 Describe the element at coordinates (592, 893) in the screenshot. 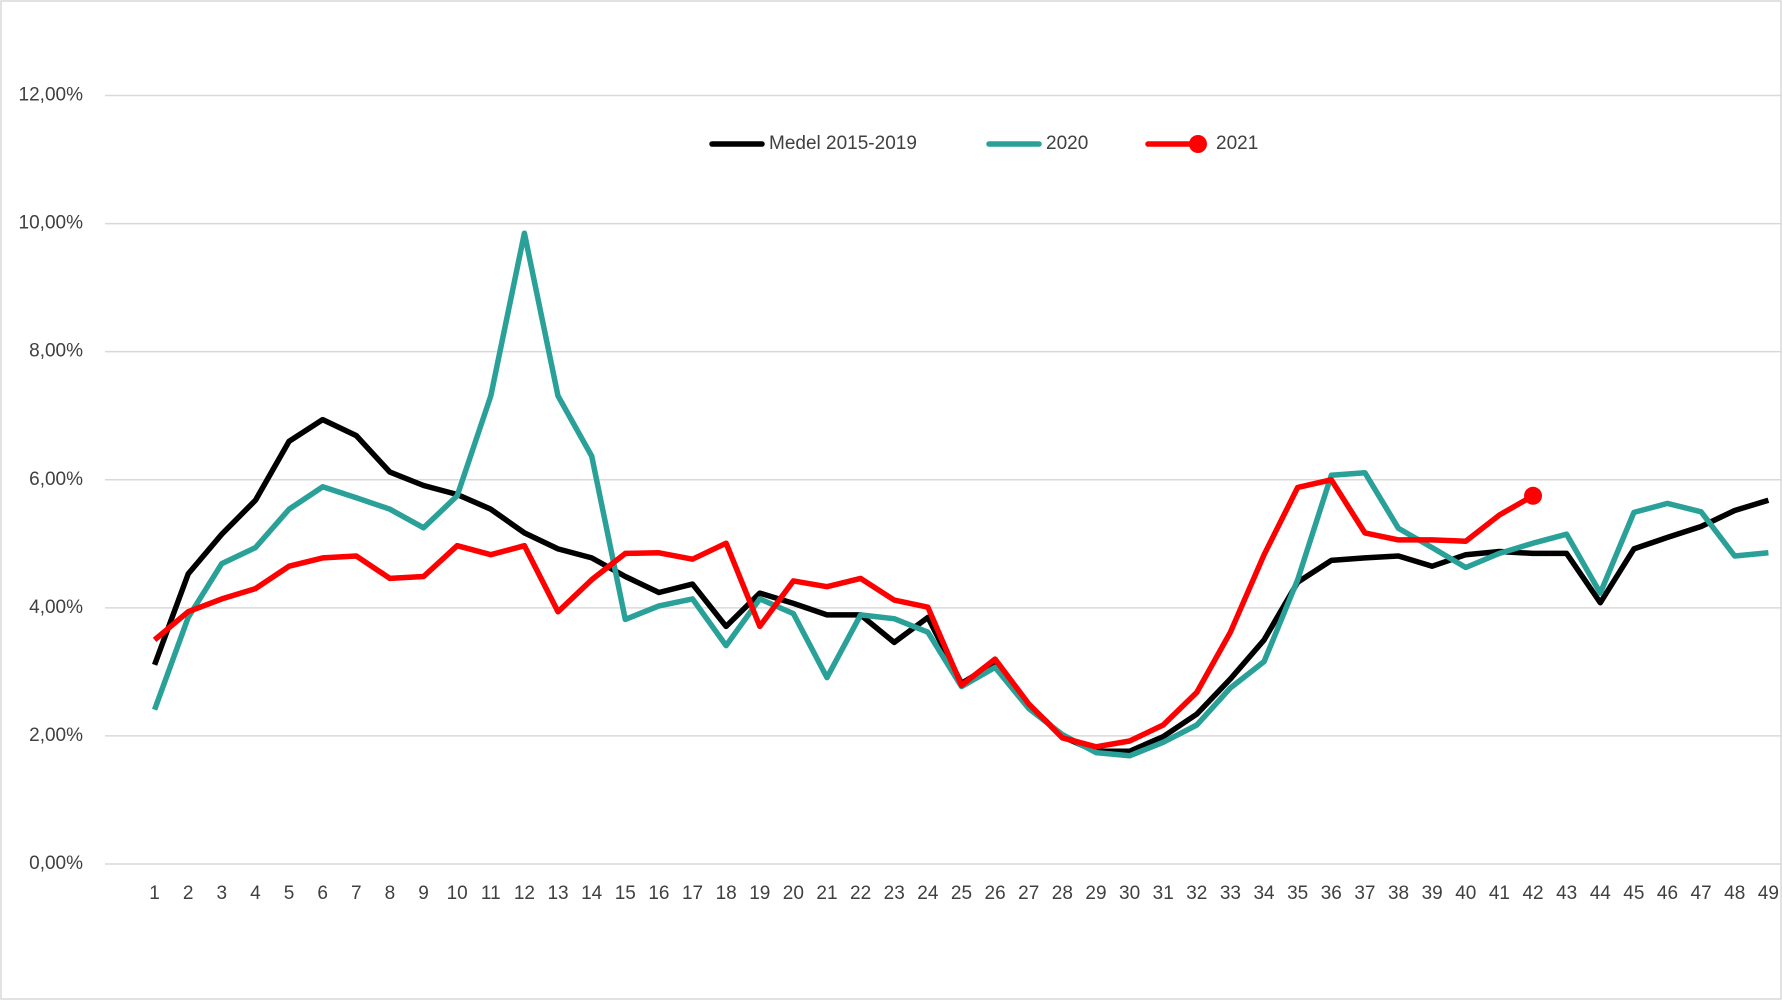

I see `x-tick-label: 14` at that location.